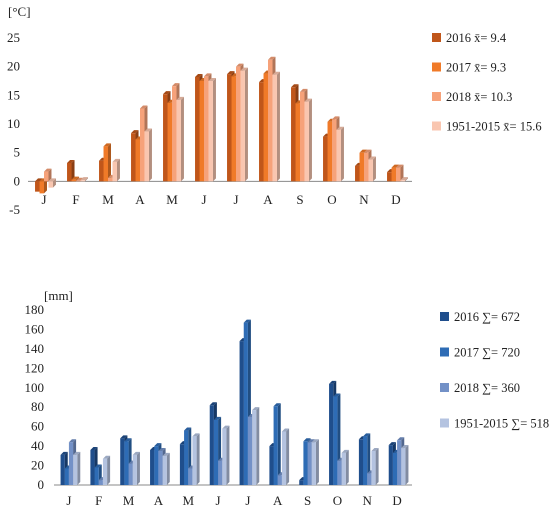  What do you see at coordinates (35, 367) in the screenshot?
I see `precip-ytick-label: 120` at bounding box center [35, 367].